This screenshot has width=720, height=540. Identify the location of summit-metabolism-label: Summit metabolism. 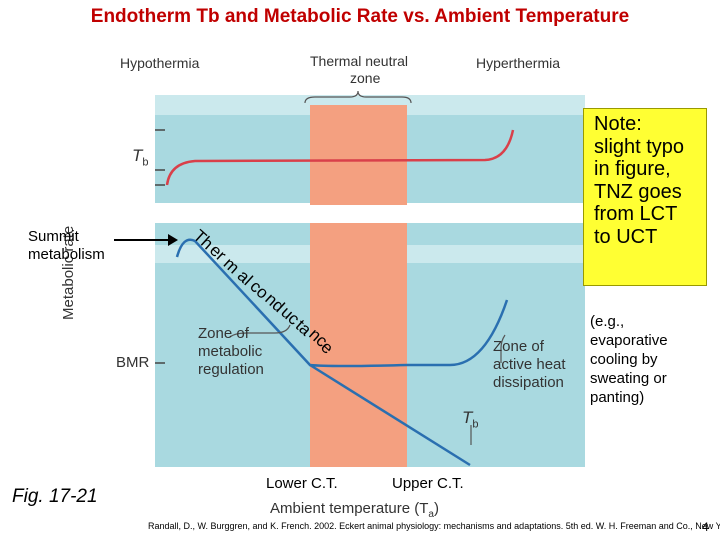
(66, 245).